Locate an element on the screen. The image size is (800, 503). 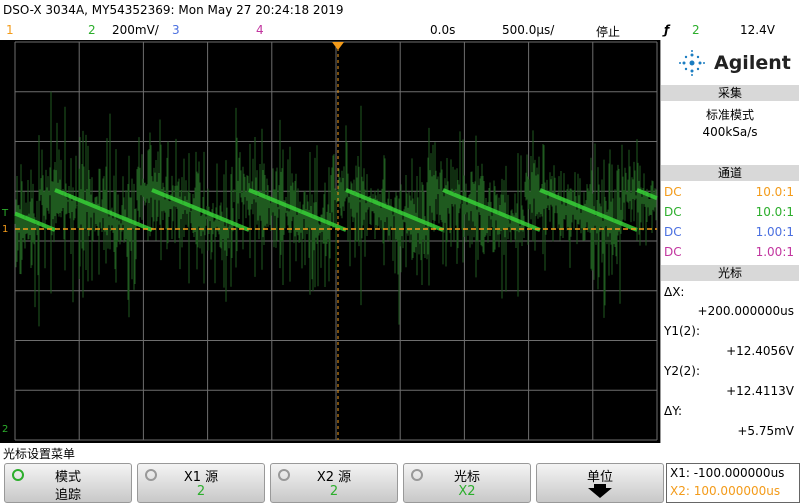
y1: +12.4056V is located at coordinates (760, 351).